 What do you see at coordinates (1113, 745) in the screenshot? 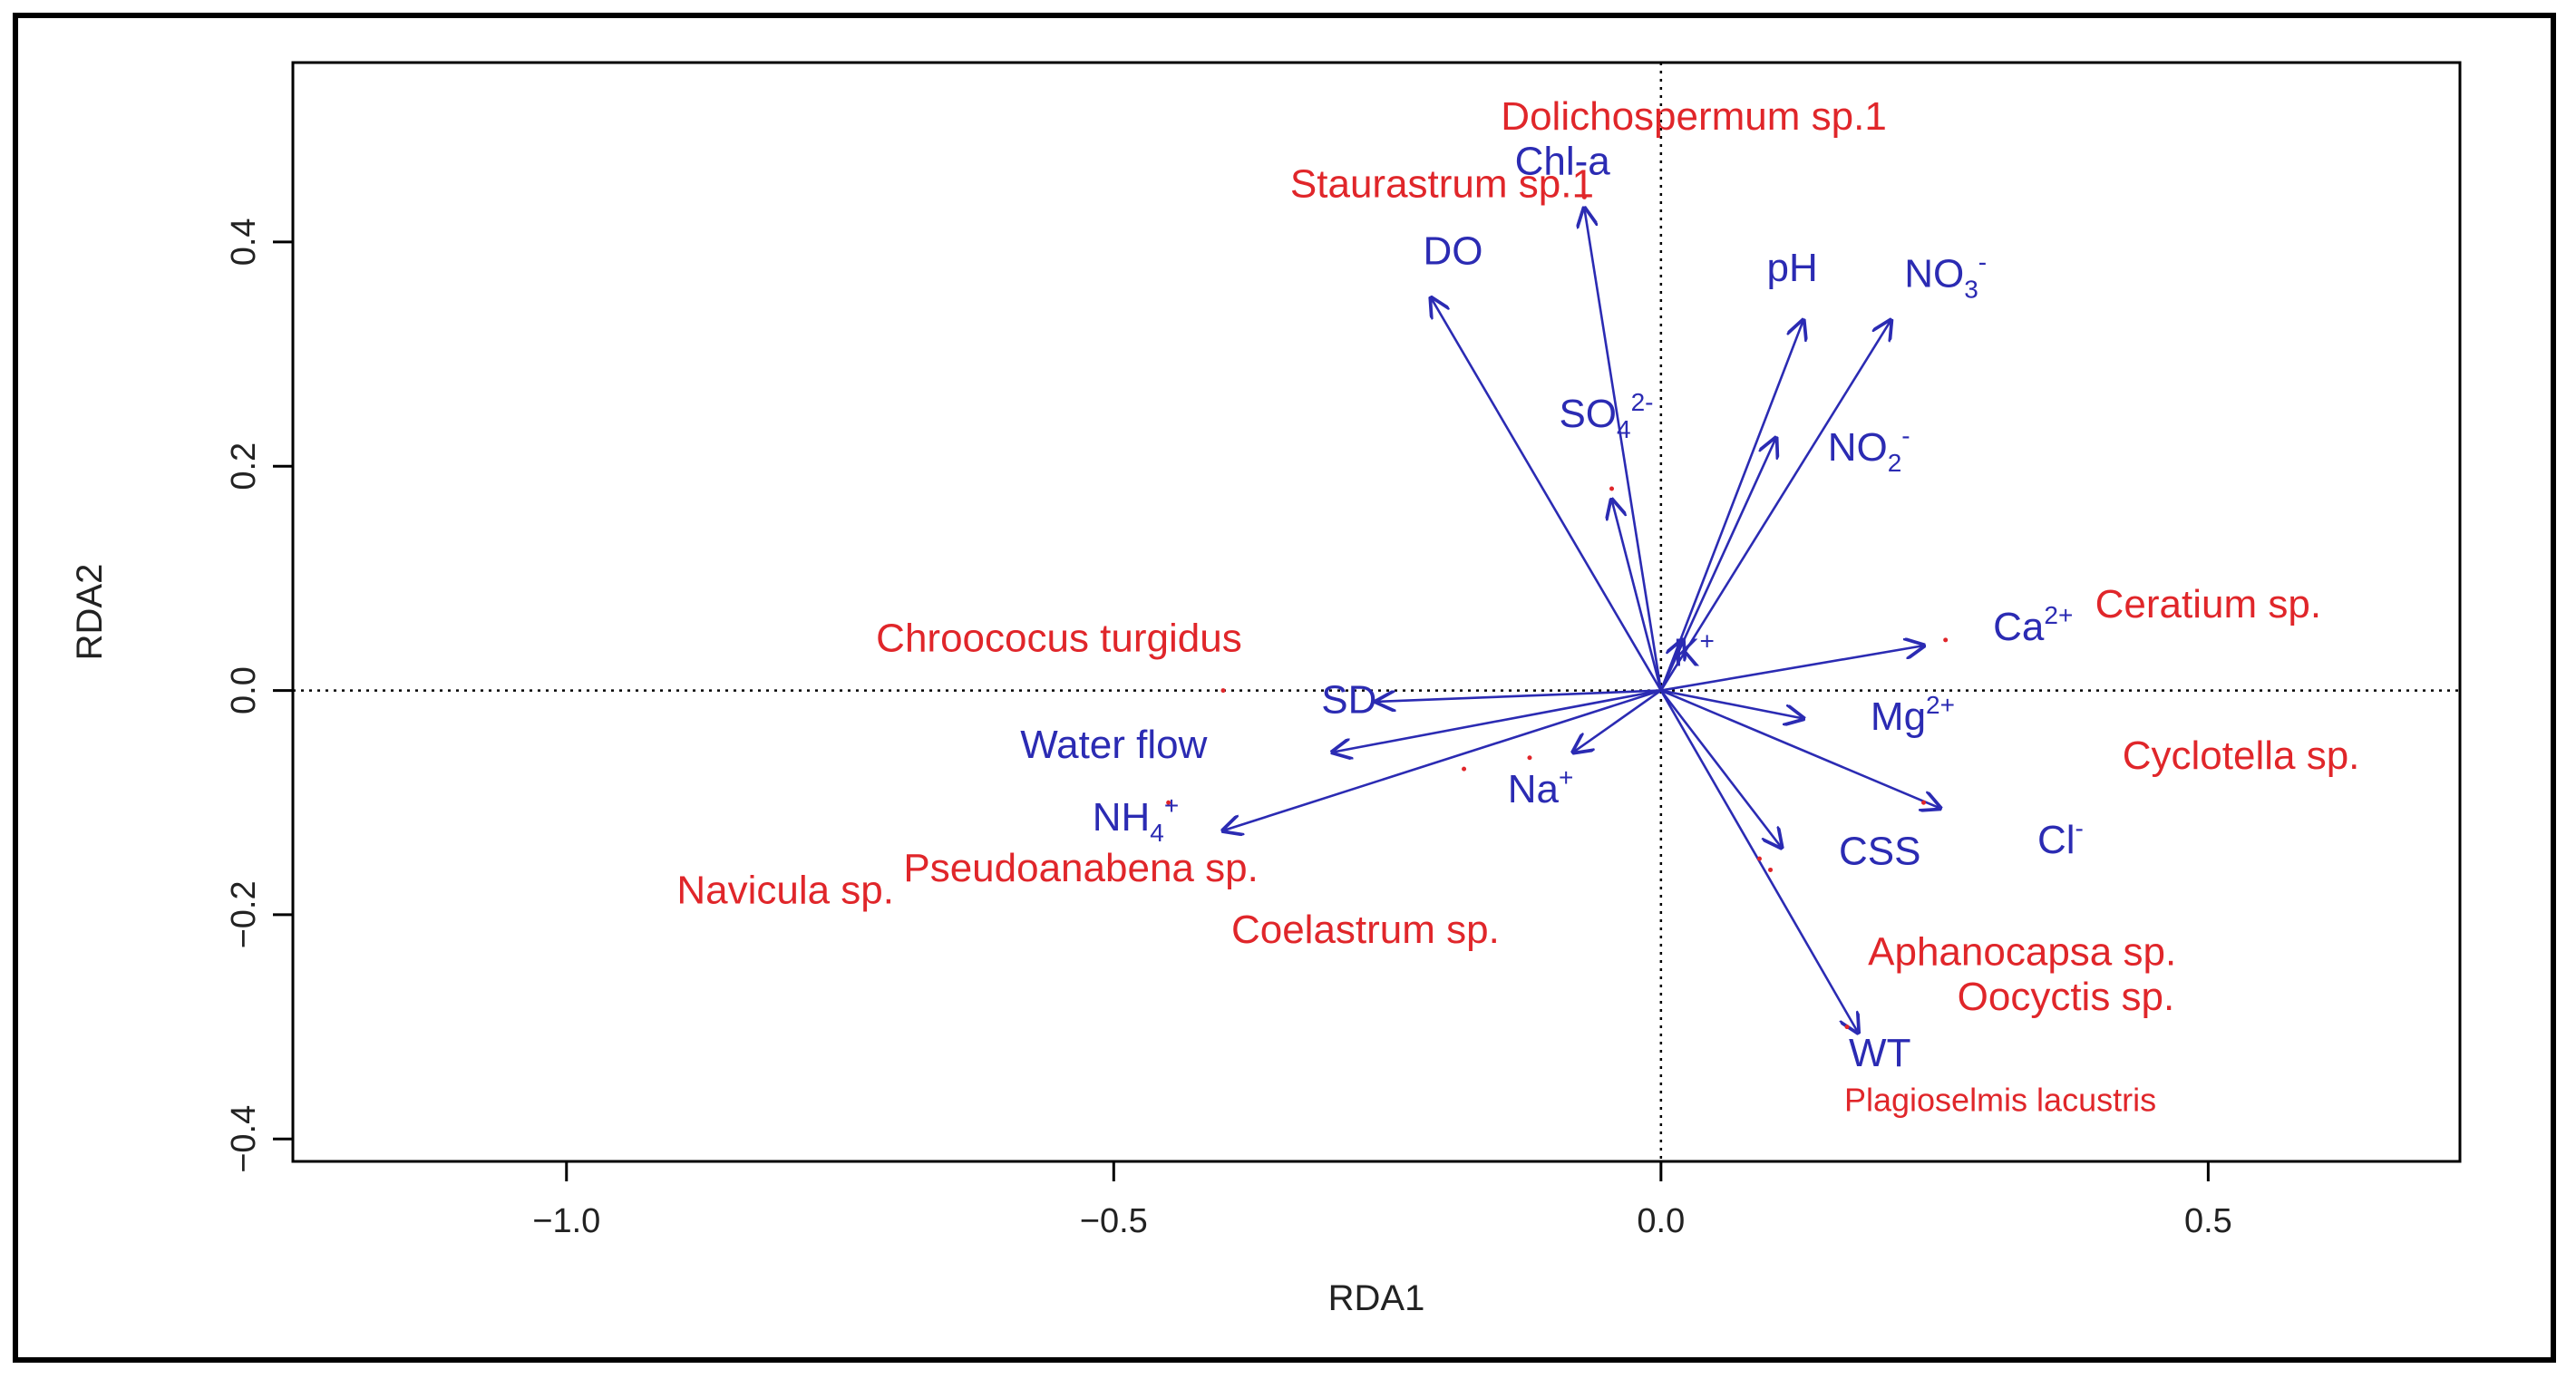
I see `env-label-water-flow: Water flow` at bounding box center [1113, 745].